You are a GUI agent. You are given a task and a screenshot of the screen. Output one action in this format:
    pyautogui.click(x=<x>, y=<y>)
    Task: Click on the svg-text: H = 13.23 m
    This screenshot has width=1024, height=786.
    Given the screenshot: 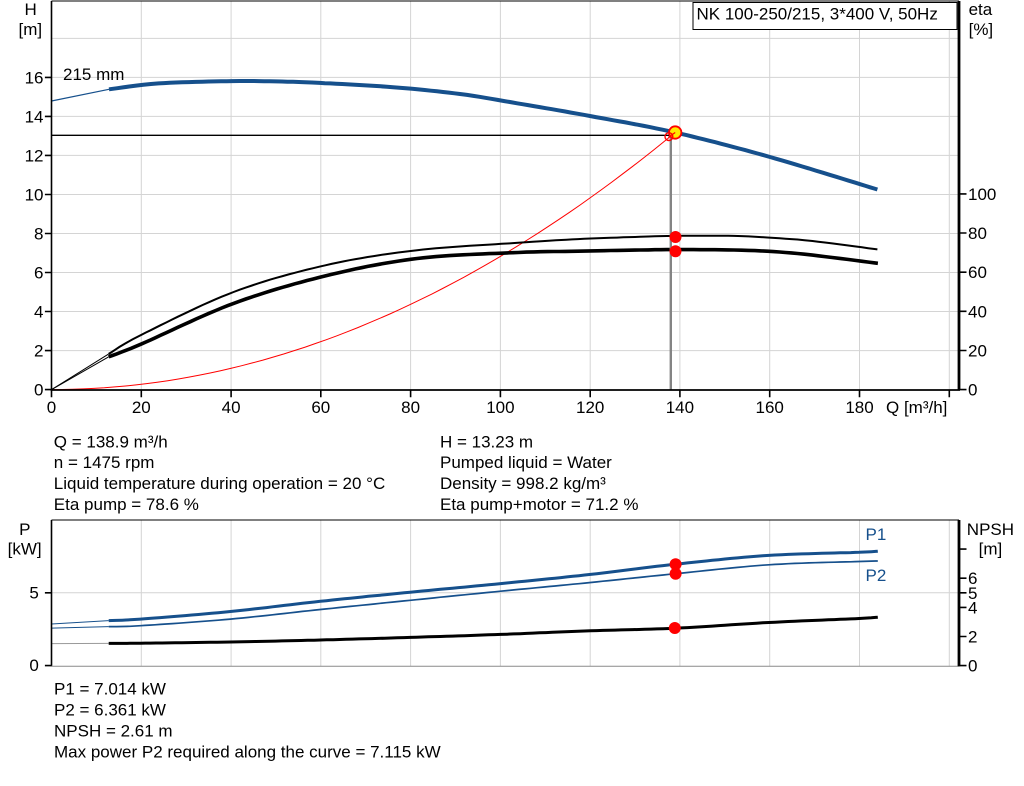 What is the action you would take?
    pyautogui.click(x=486, y=441)
    